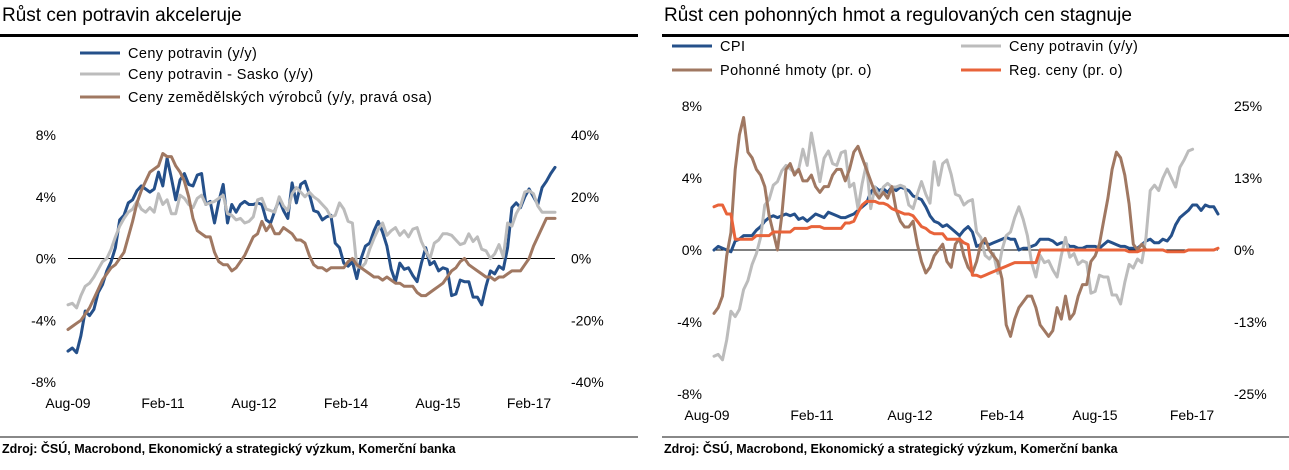  I want to click on legend-item-pohonne-hmoty-pr-o: Pohonné hmoty (pr. o), so click(772, 71).